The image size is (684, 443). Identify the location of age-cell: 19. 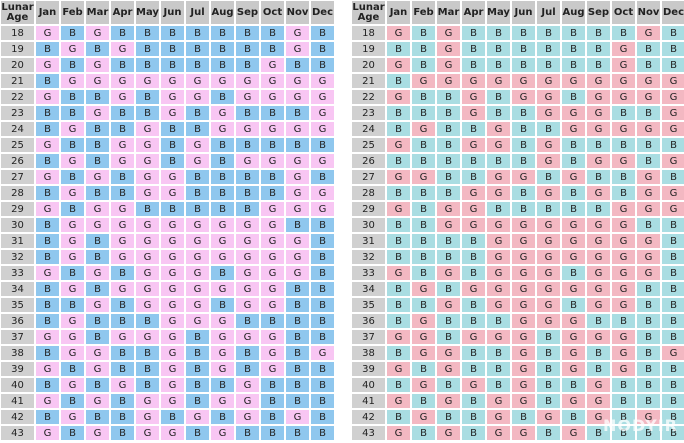
(368, 49).